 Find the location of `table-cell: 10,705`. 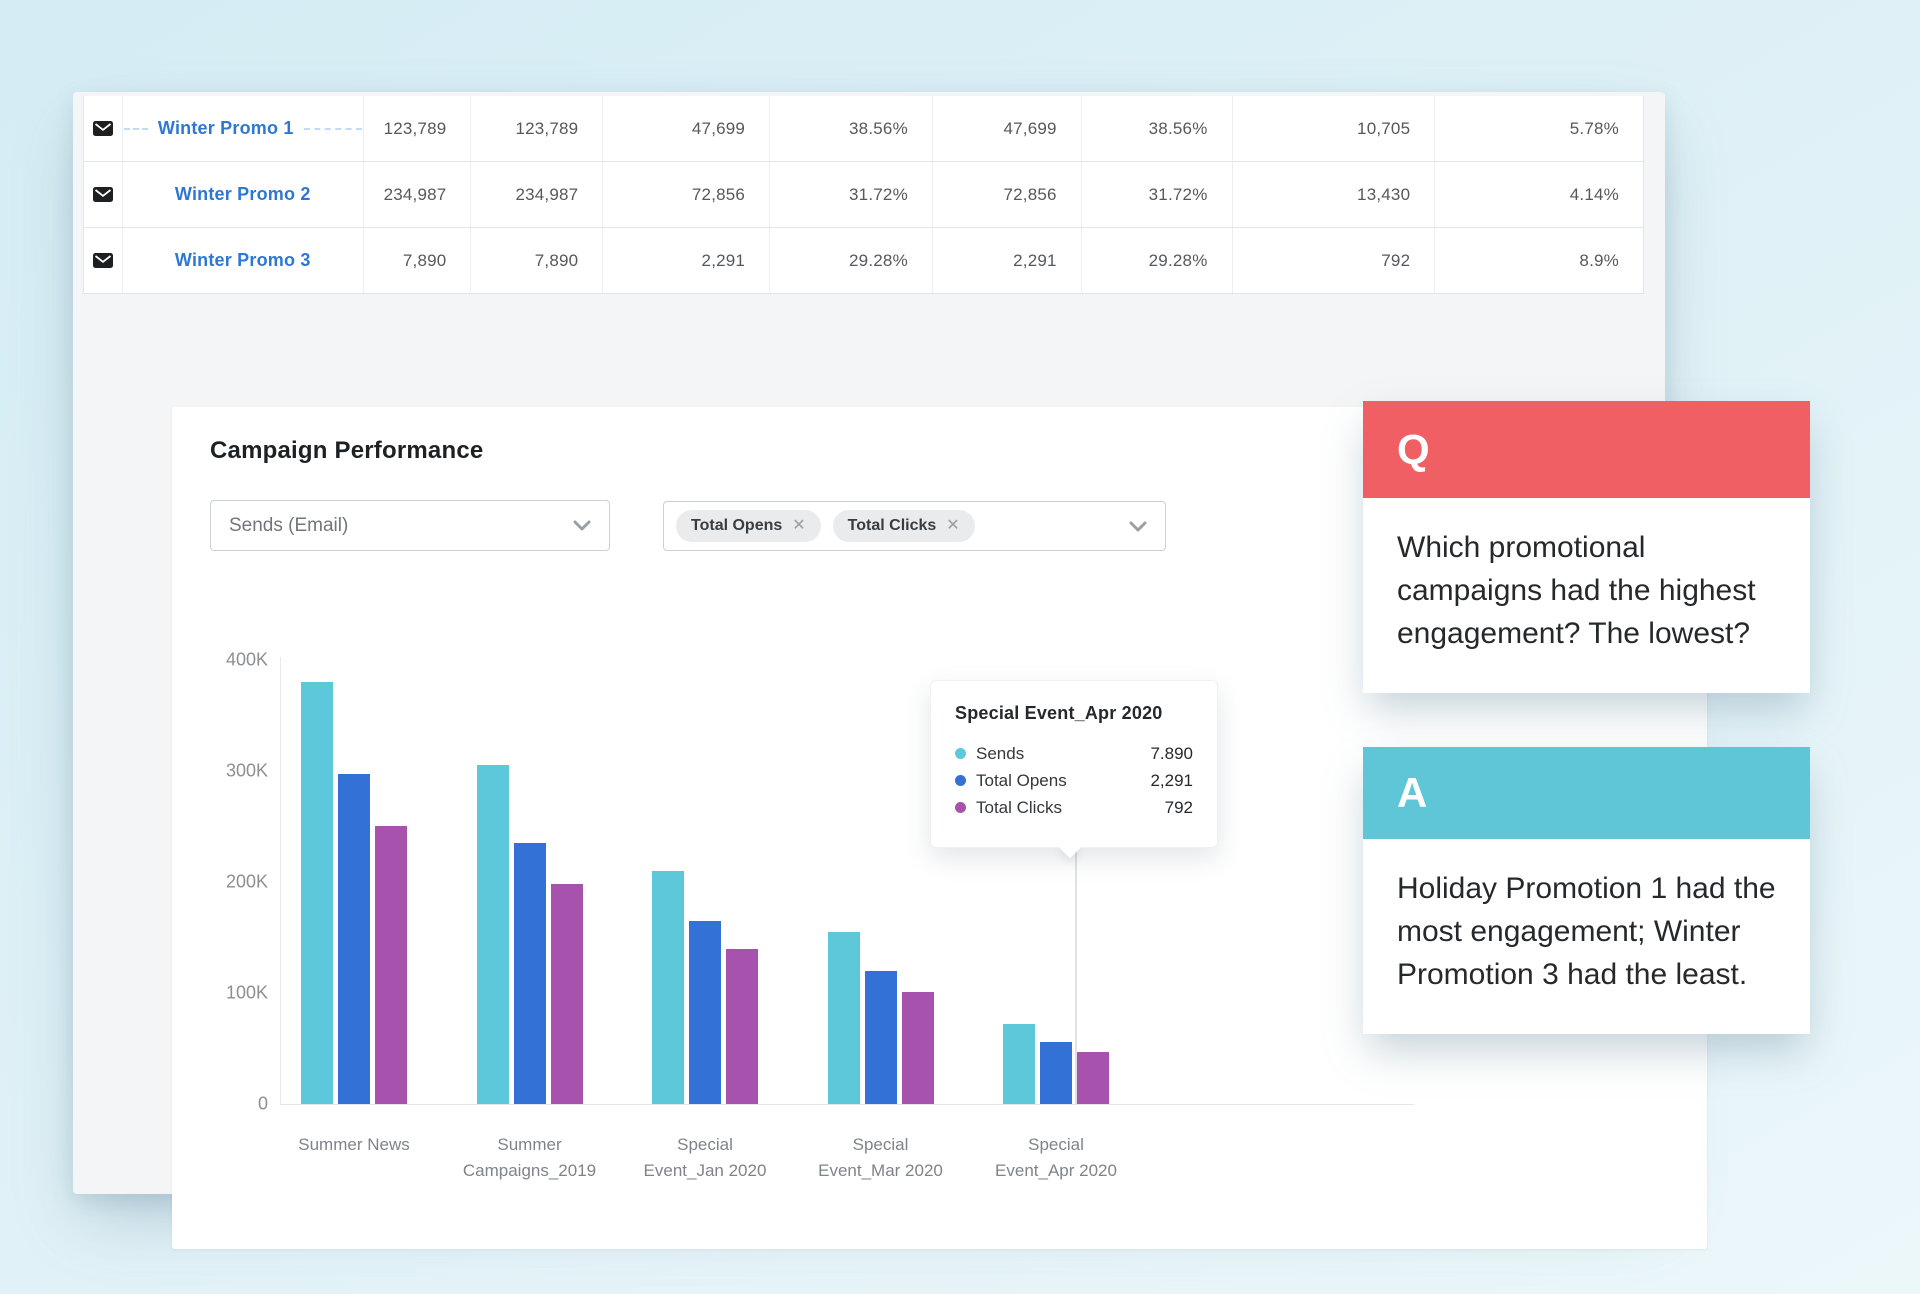

table-cell: 10,705 is located at coordinates (1333, 128).